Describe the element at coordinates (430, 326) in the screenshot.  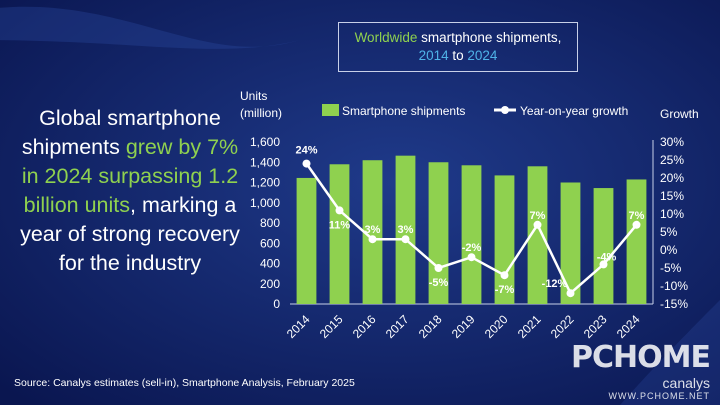
I see `x-tick-2018: 2018` at that location.